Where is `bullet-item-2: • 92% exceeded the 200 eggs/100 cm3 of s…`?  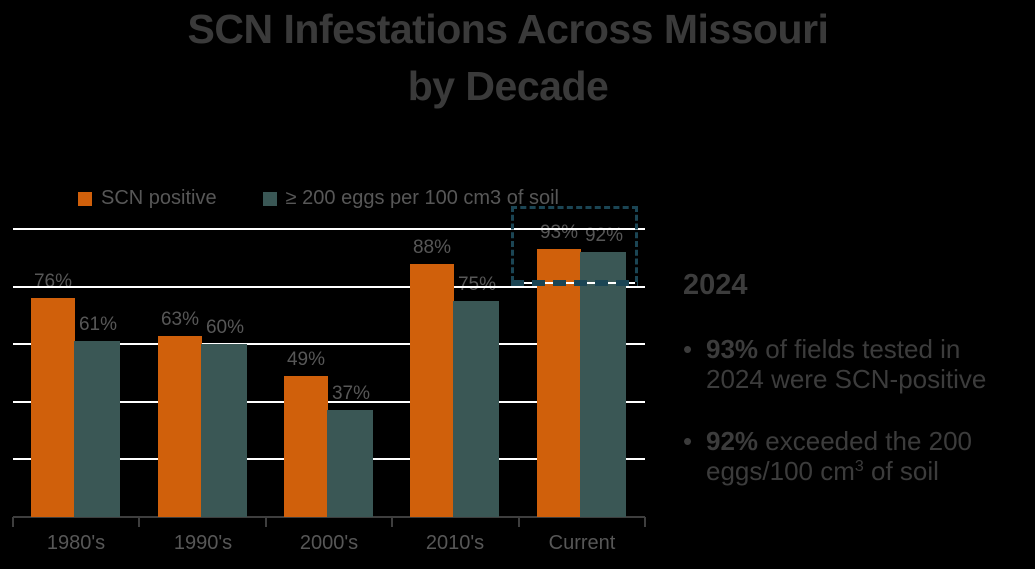
bullet-item-2: • 92% exceeded the 200 eggs/100 cm3 of s… is located at coordinates (855, 458).